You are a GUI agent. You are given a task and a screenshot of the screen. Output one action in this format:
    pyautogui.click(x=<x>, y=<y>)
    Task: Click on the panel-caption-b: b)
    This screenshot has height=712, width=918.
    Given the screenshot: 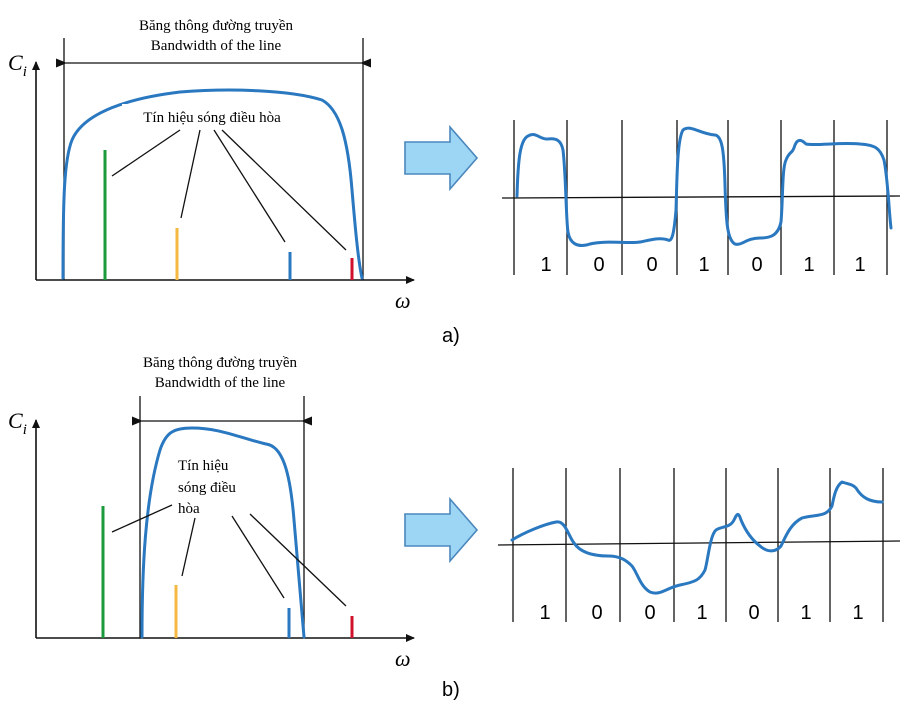 What is the action you would take?
    pyautogui.click(x=451, y=690)
    